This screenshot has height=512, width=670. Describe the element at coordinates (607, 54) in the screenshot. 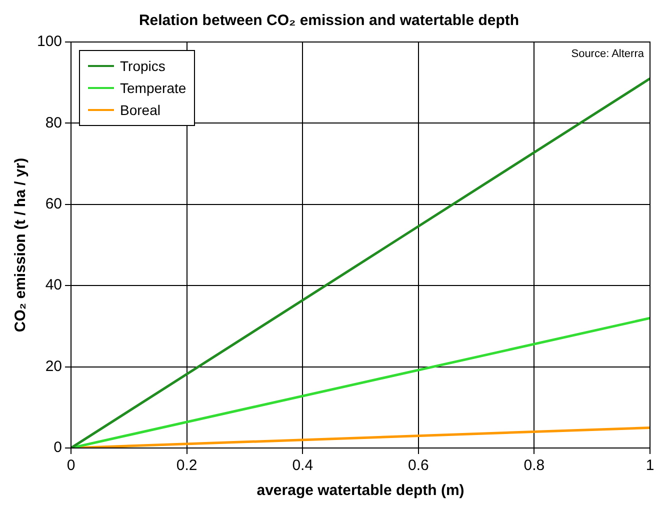

I see `annotation: Source: Alterra` at that location.